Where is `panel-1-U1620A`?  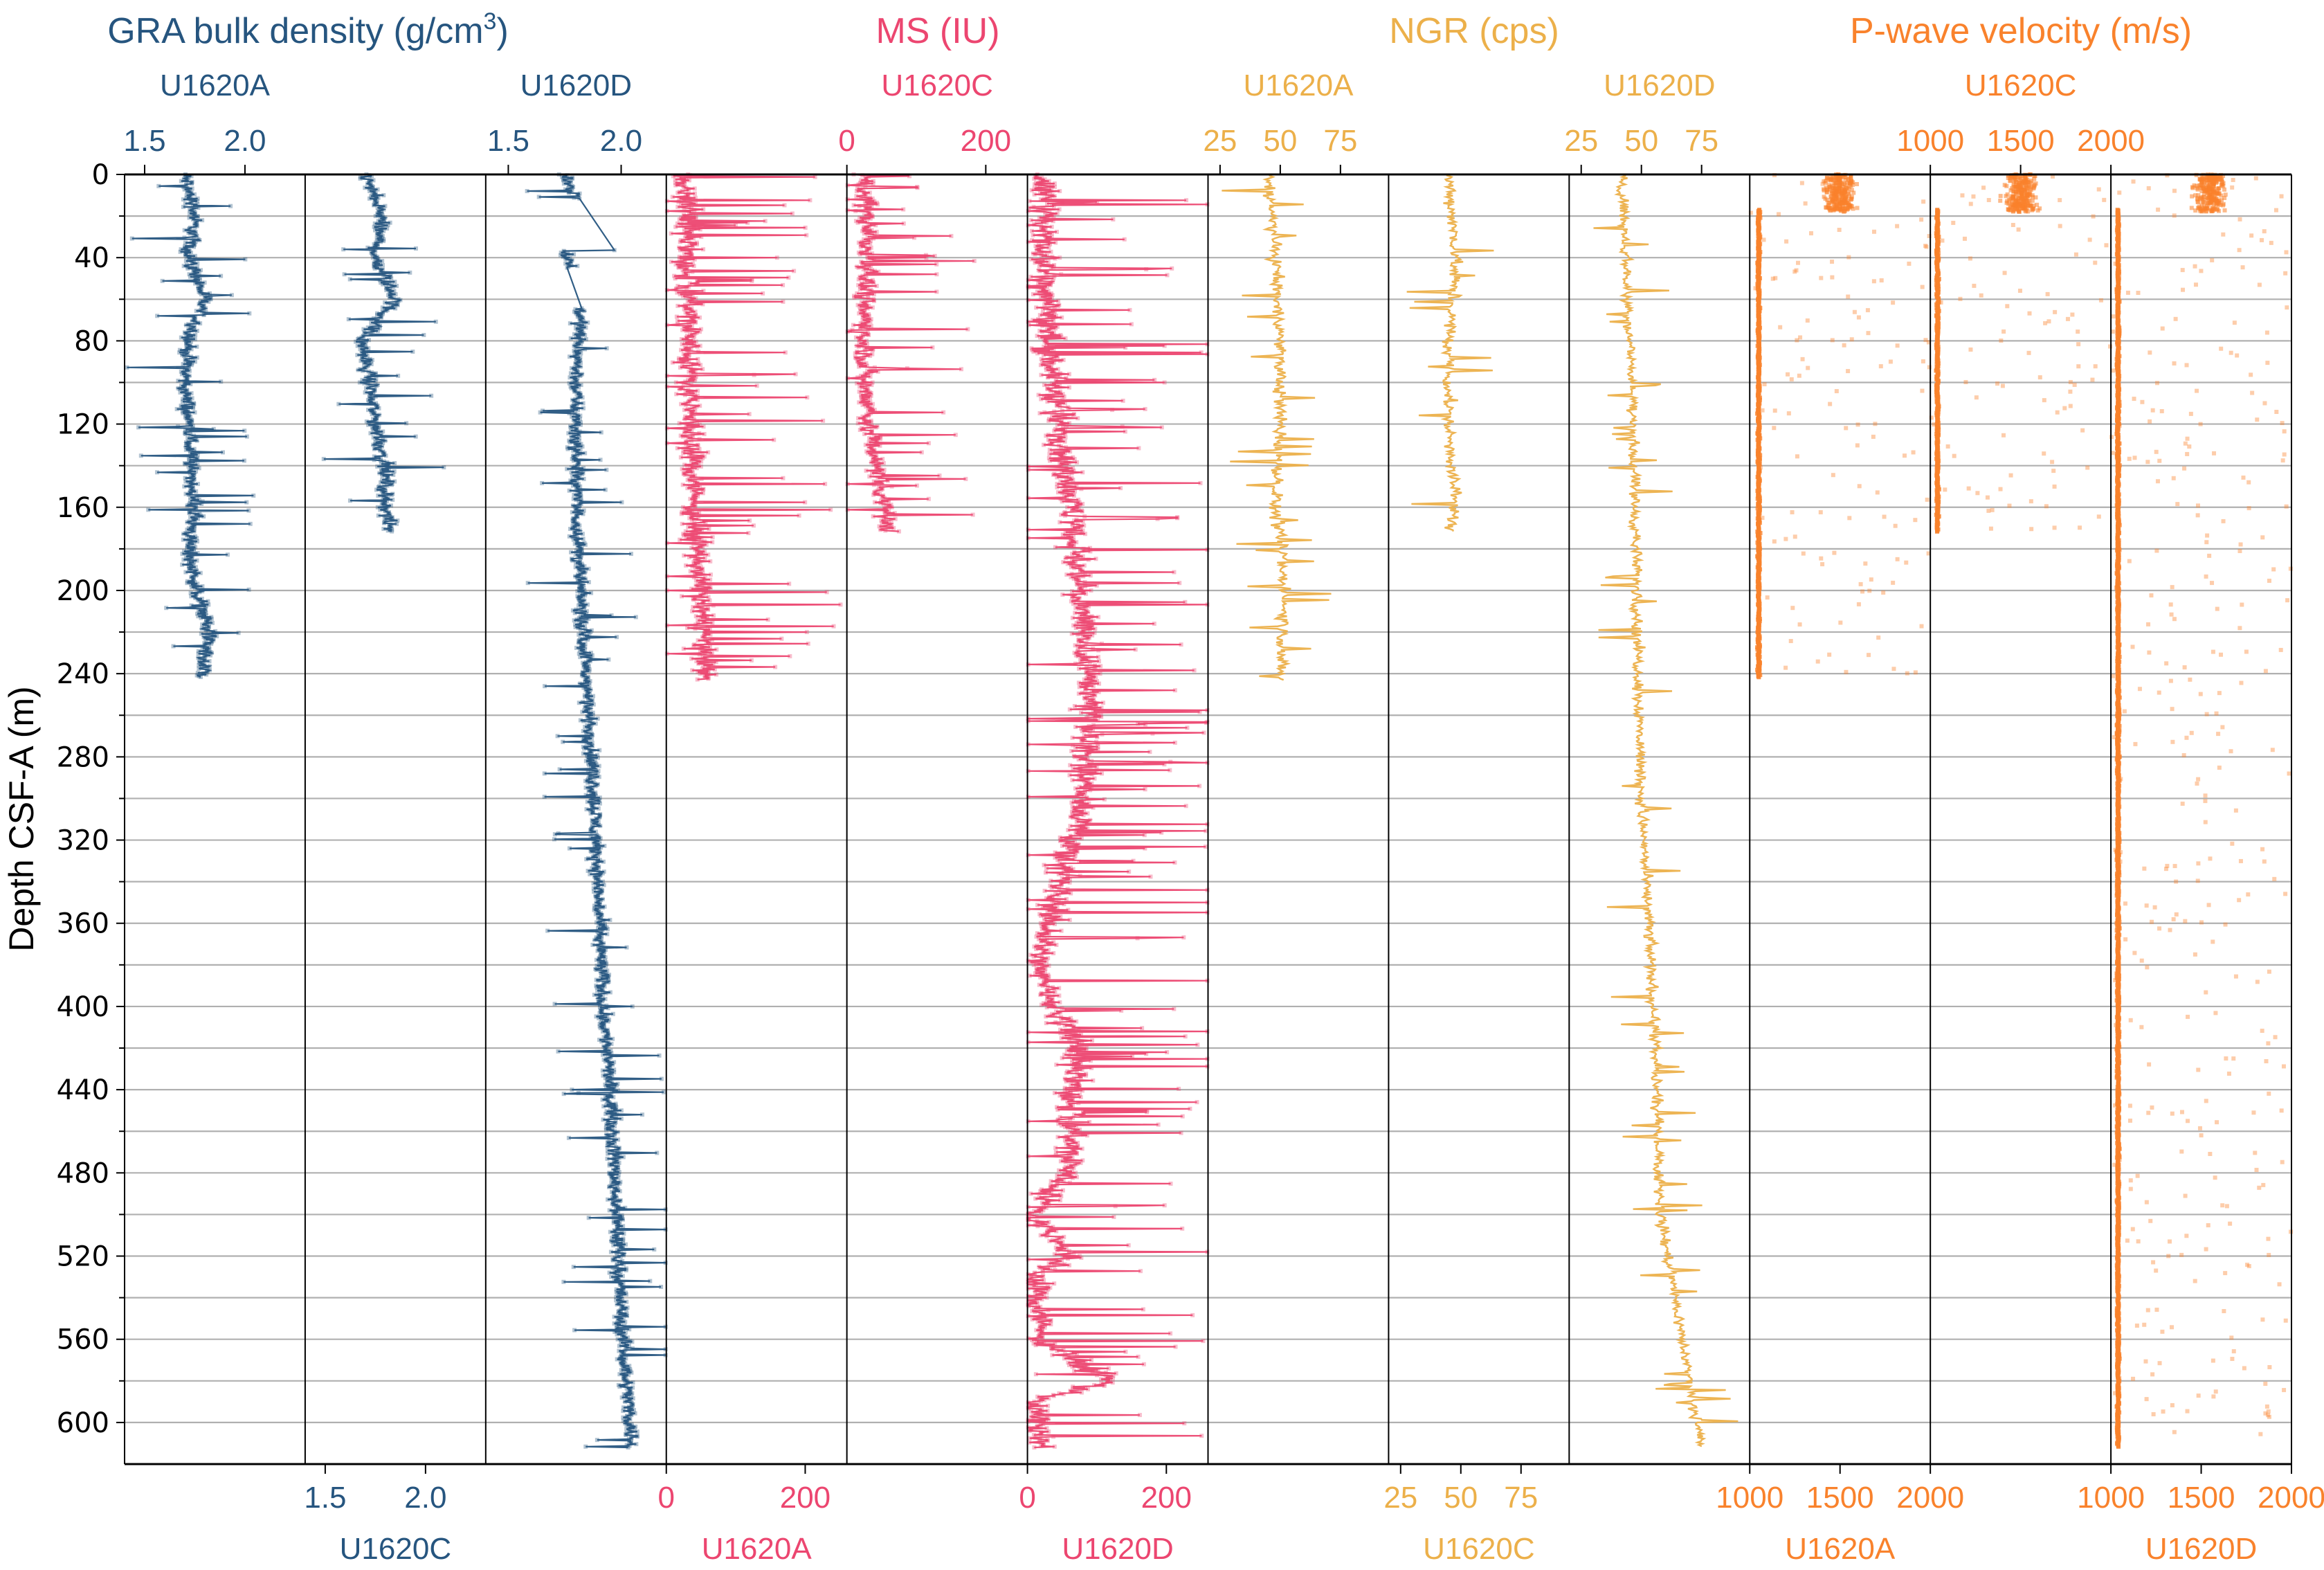 panel-1-U1620A is located at coordinates (754, 427).